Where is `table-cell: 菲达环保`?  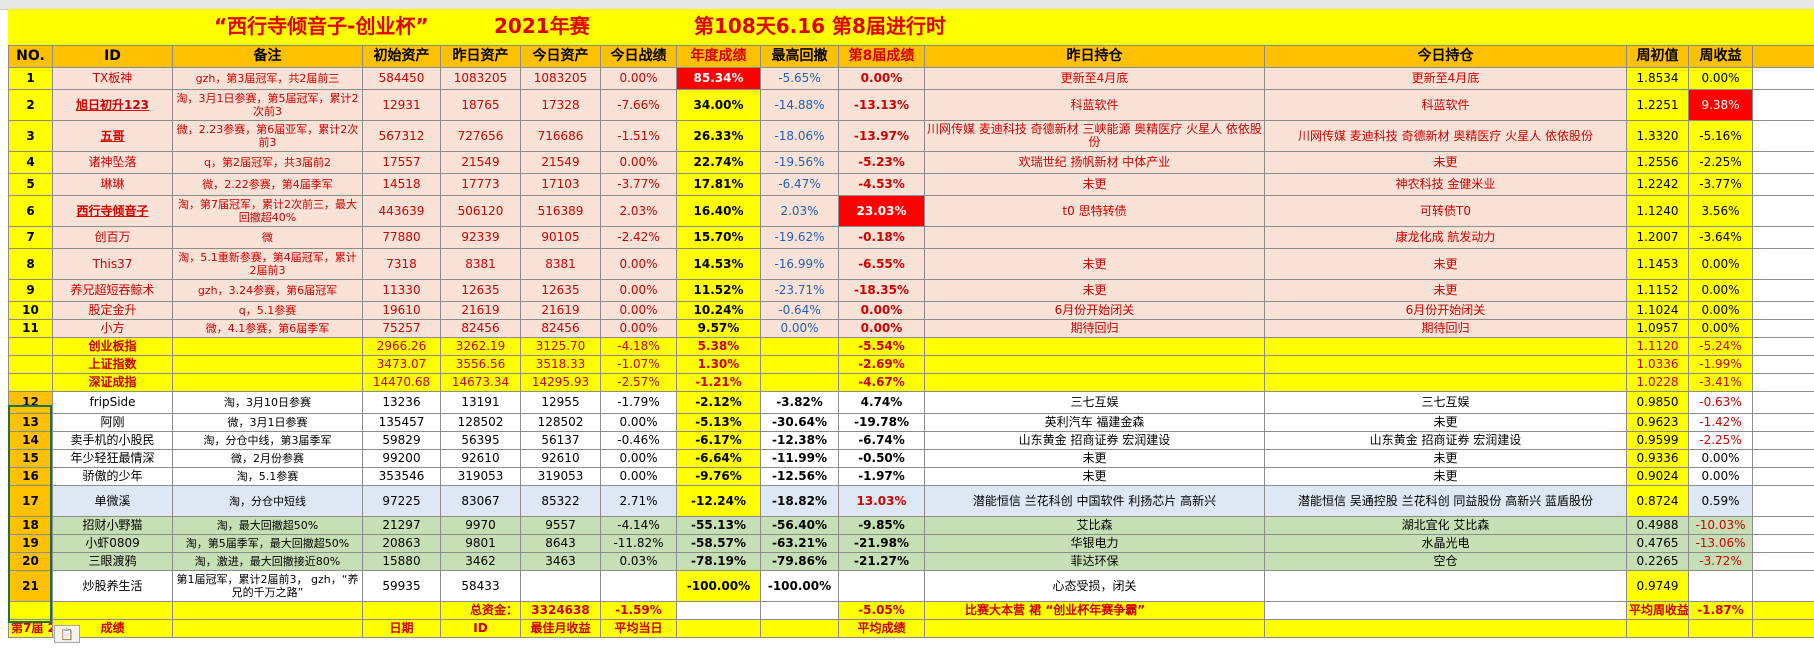 table-cell: 菲达环保 is located at coordinates (1094, 561).